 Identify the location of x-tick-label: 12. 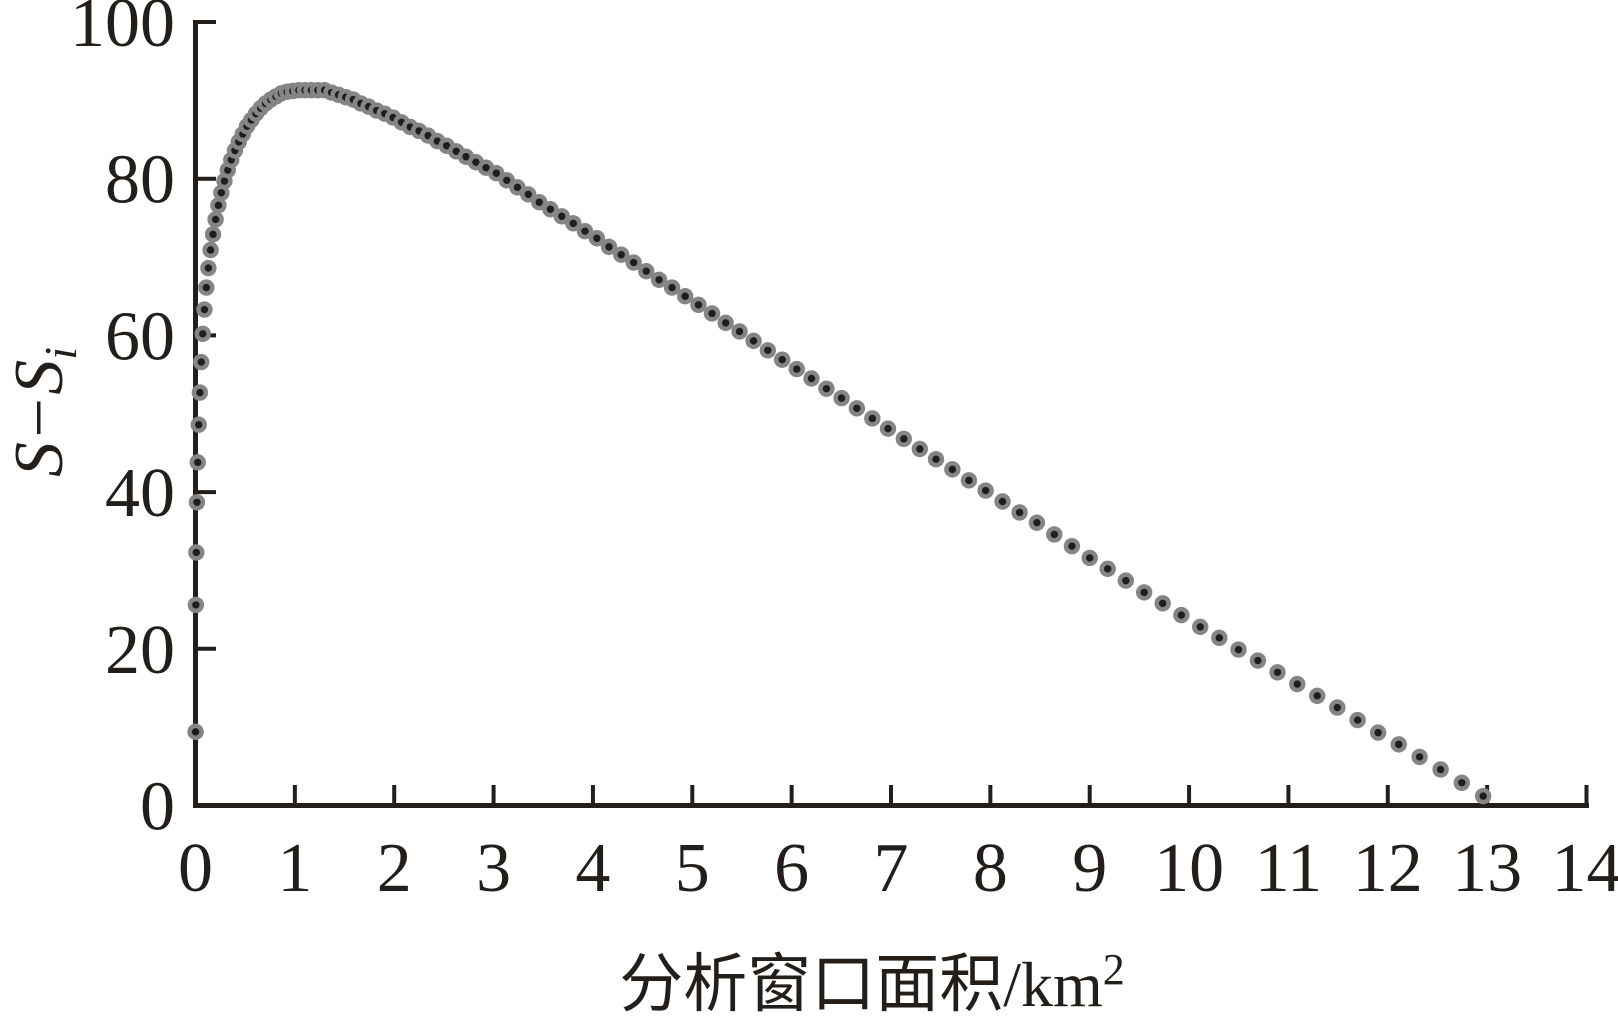
(1388, 868).